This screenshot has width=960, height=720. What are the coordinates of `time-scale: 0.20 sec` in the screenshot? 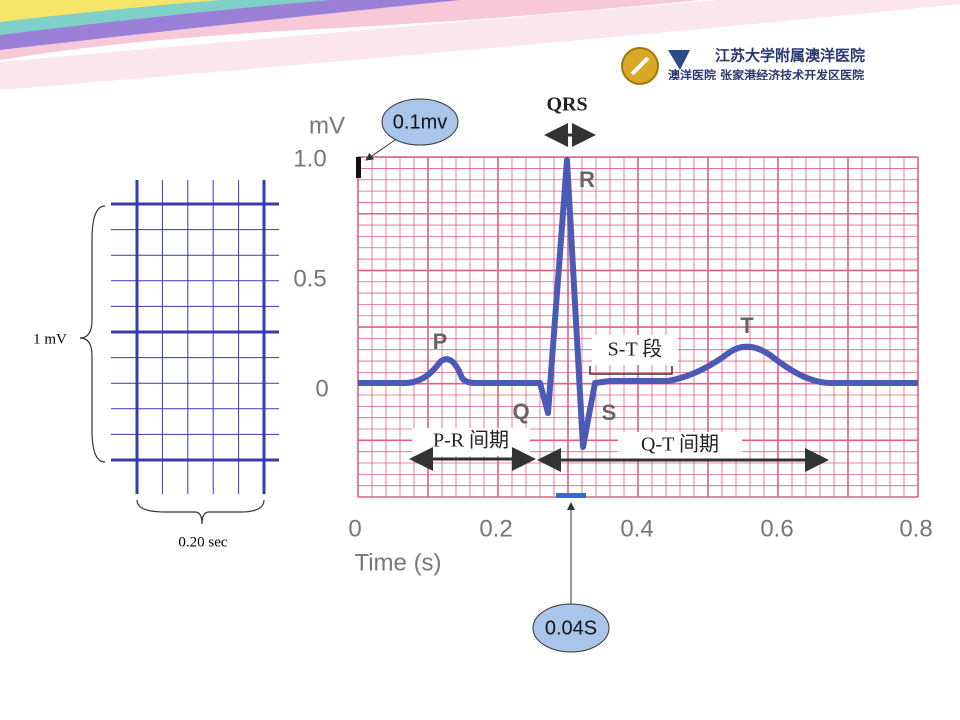 It's located at (202, 542).